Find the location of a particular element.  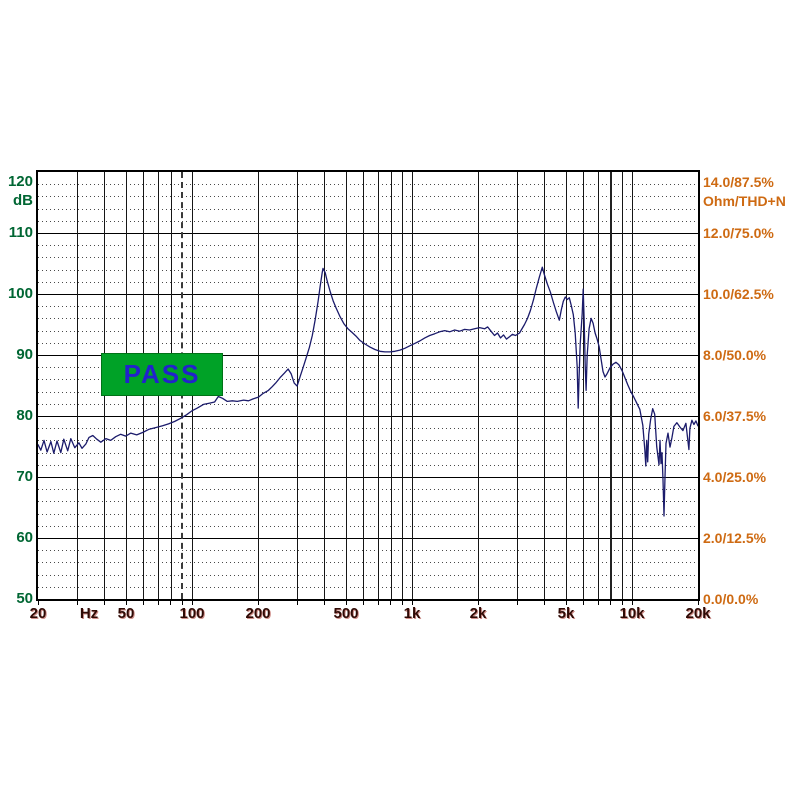

y-axis-right-tick-label: 12.0/75.0% is located at coordinates (738, 233).